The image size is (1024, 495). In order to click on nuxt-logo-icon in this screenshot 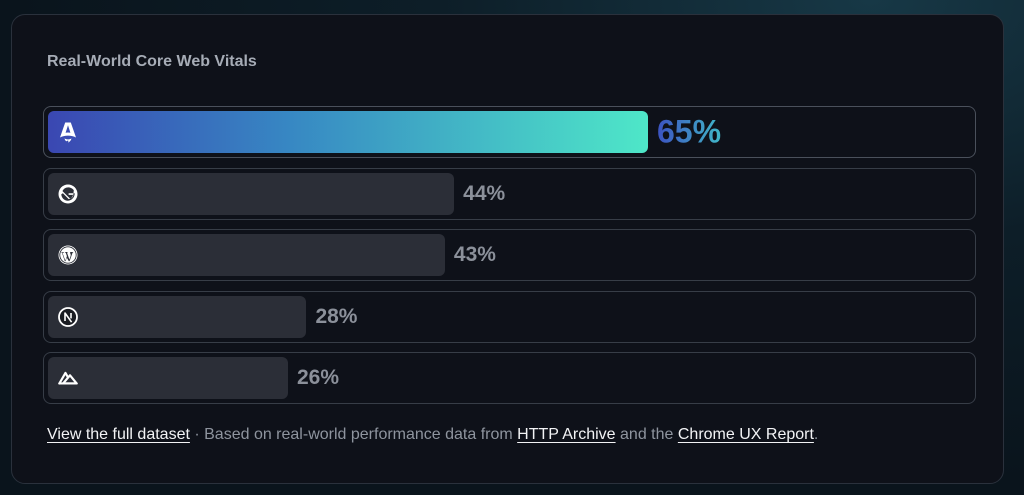, I will do `click(68, 378)`.